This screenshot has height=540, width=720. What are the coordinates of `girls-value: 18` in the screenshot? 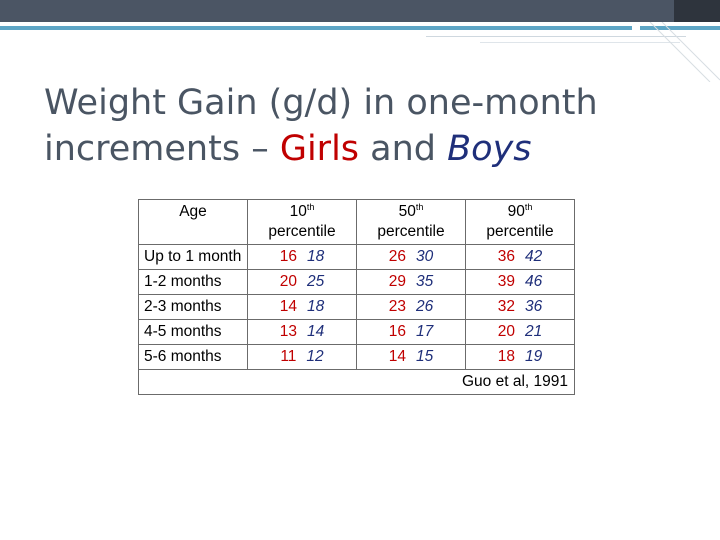 It's located at (506, 356).